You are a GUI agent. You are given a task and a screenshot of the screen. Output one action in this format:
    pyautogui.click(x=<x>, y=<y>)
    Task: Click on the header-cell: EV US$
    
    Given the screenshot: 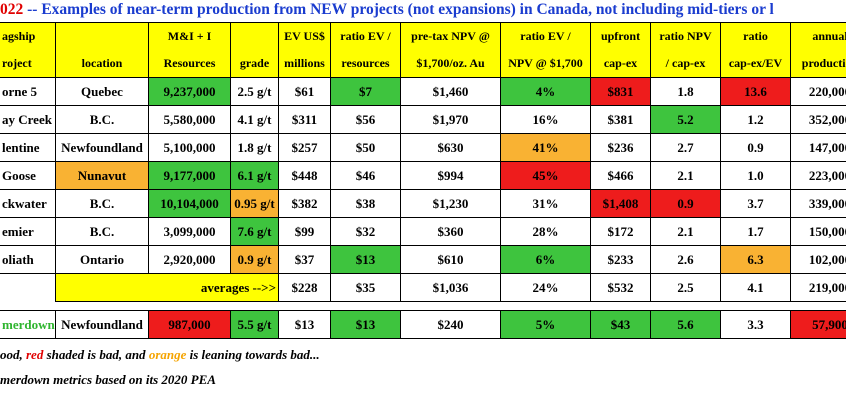 What is the action you would take?
    pyautogui.click(x=304, y=36)
    